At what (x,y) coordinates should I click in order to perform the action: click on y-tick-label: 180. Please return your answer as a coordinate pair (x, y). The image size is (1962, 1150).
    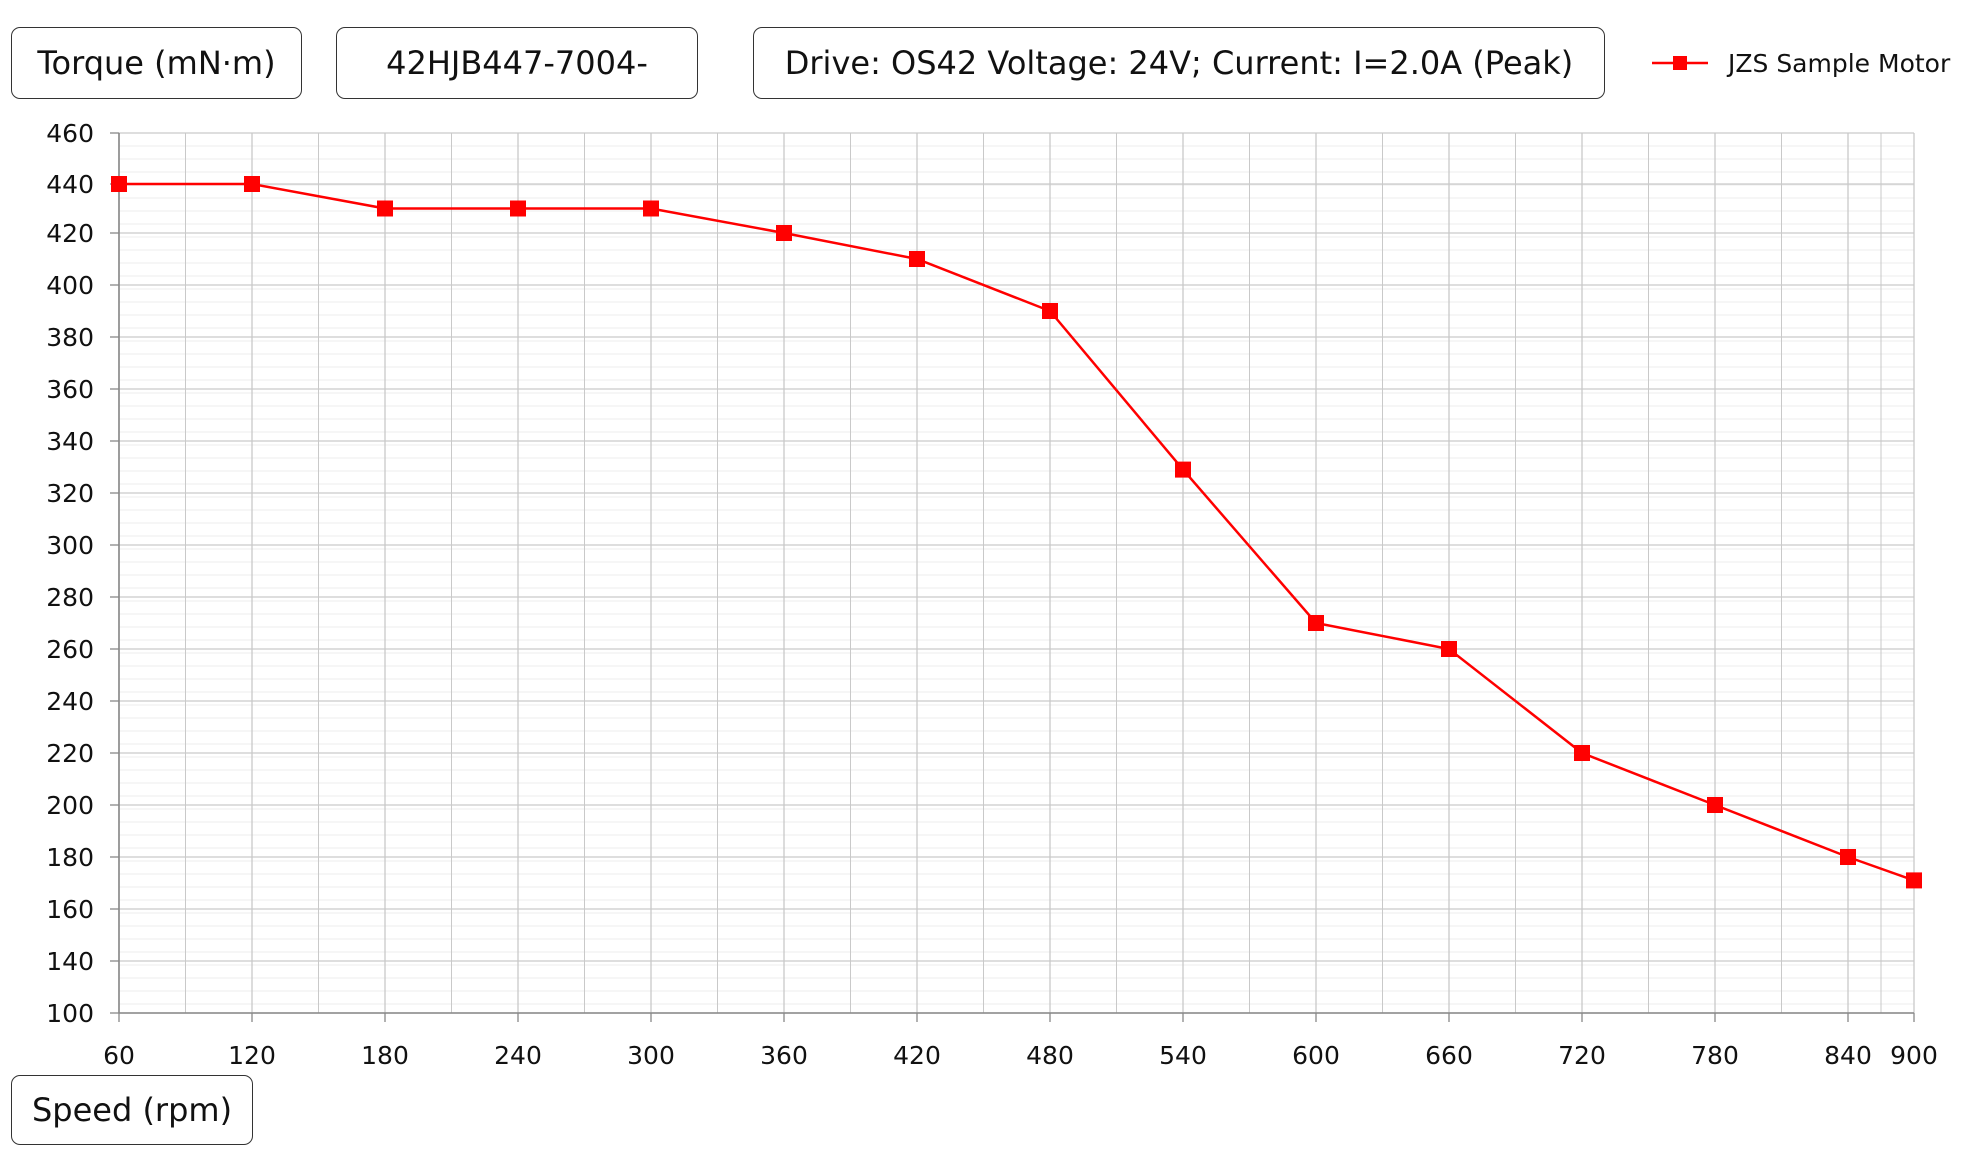
    Looking at the image, I should click on (70, 857).